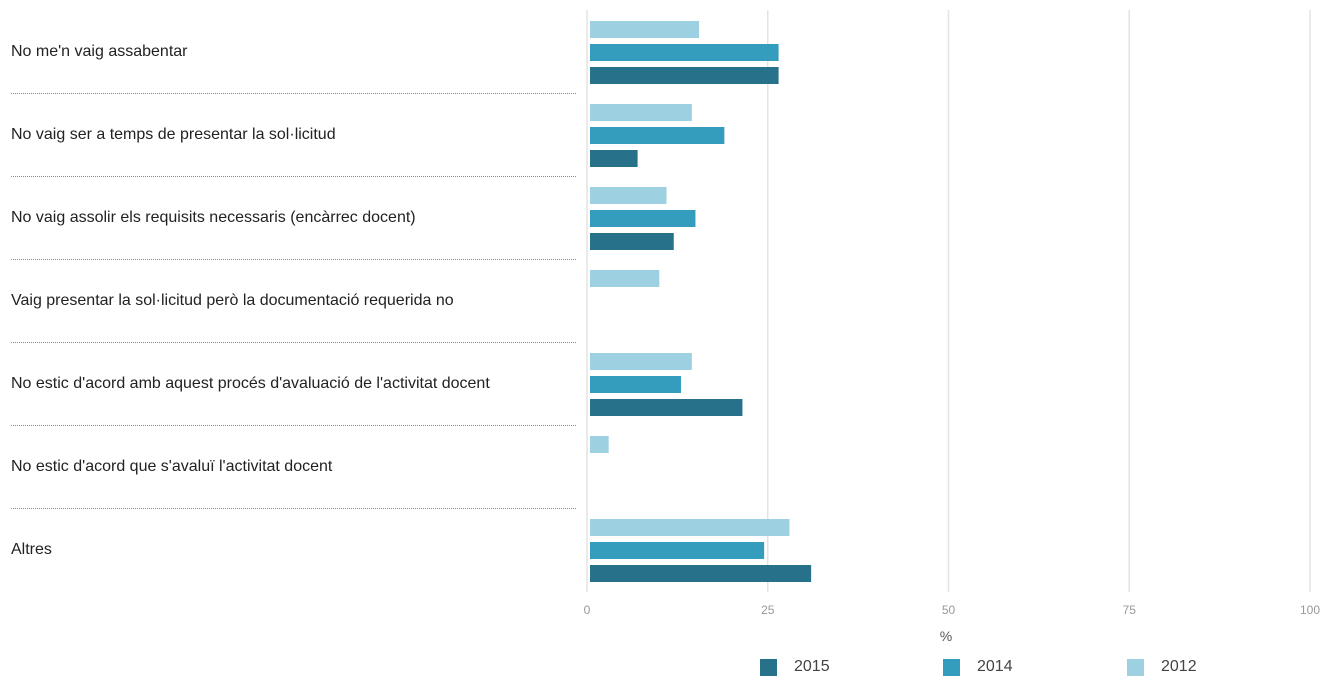 This screenshot has height=682, width=1341. I want to click on x-tick-label: 0, so click(587, 610).